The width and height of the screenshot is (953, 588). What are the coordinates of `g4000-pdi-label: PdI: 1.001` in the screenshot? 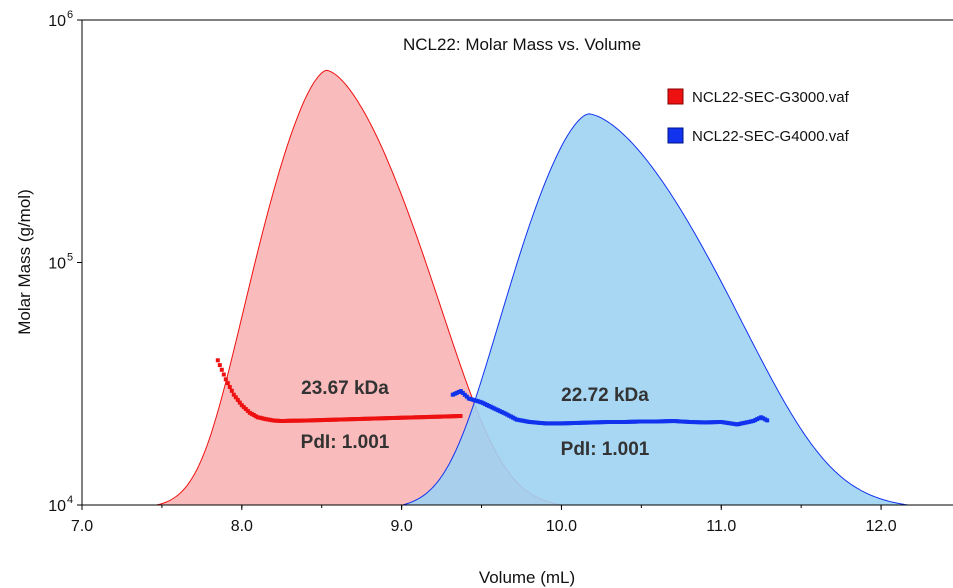 It's located at (605, 449).